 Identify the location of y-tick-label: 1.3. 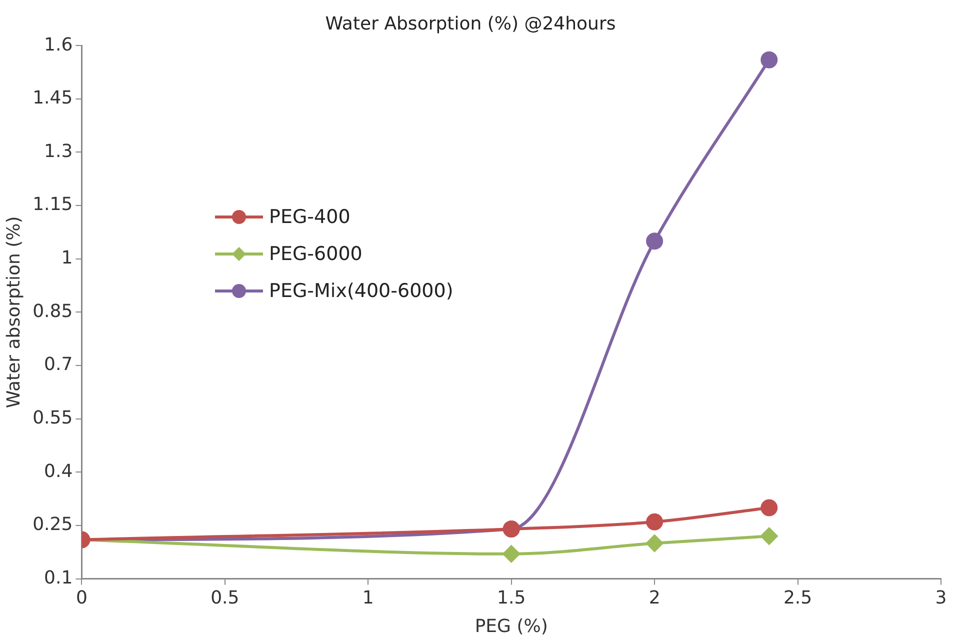
(58, 151).